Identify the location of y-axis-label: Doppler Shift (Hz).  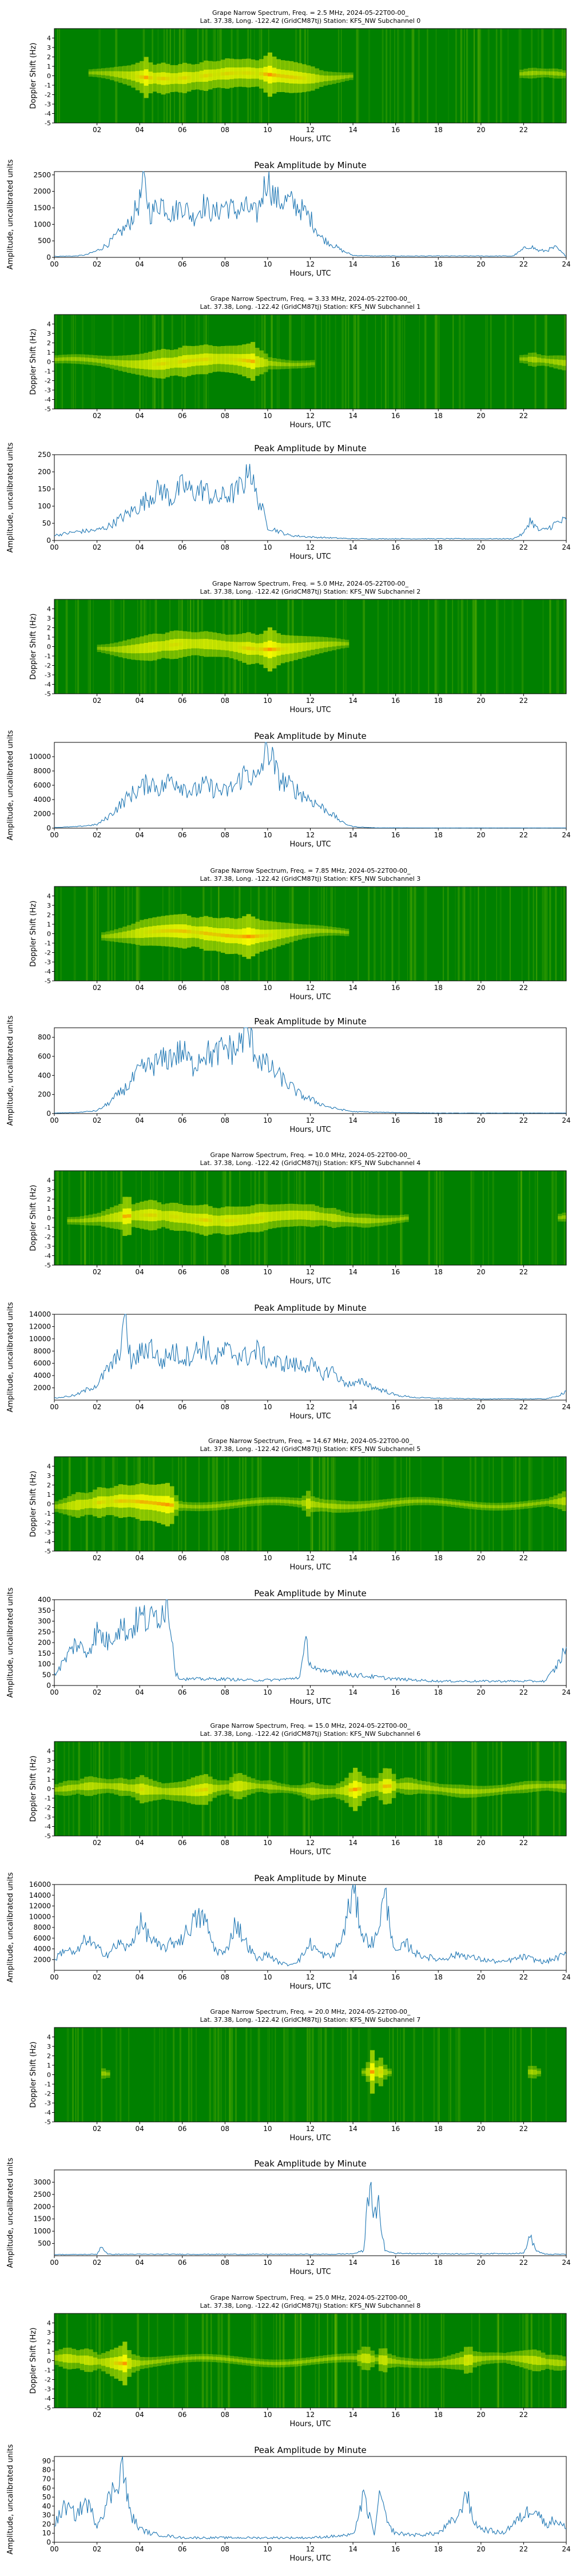
(33, 1504).